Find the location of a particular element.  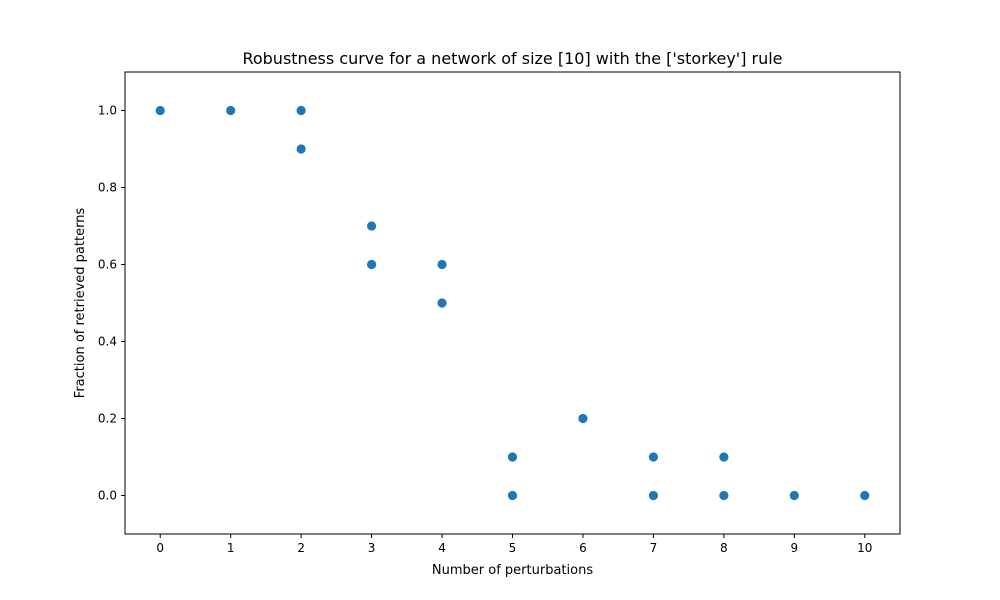

x-tick-label: 0 is located at coordinates (160, 548).